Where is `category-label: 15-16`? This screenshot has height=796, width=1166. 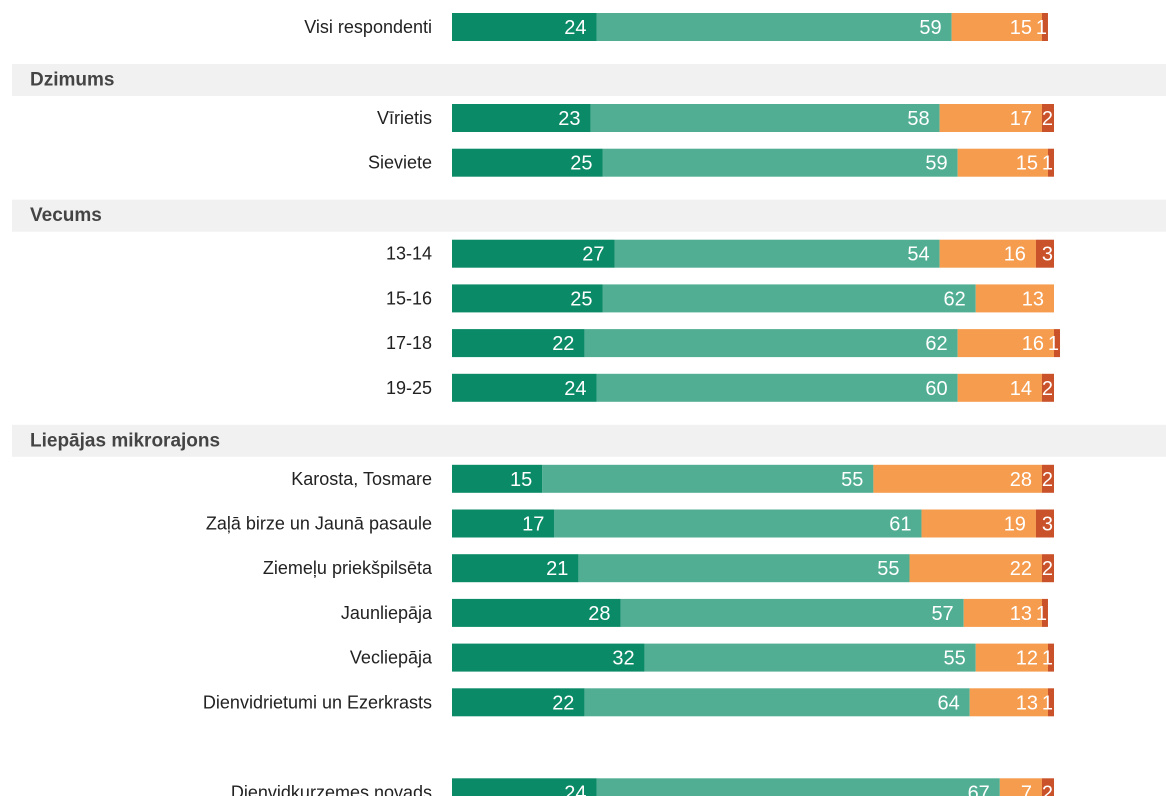
category-label: 15-16 is located at coordinates (409, 298).